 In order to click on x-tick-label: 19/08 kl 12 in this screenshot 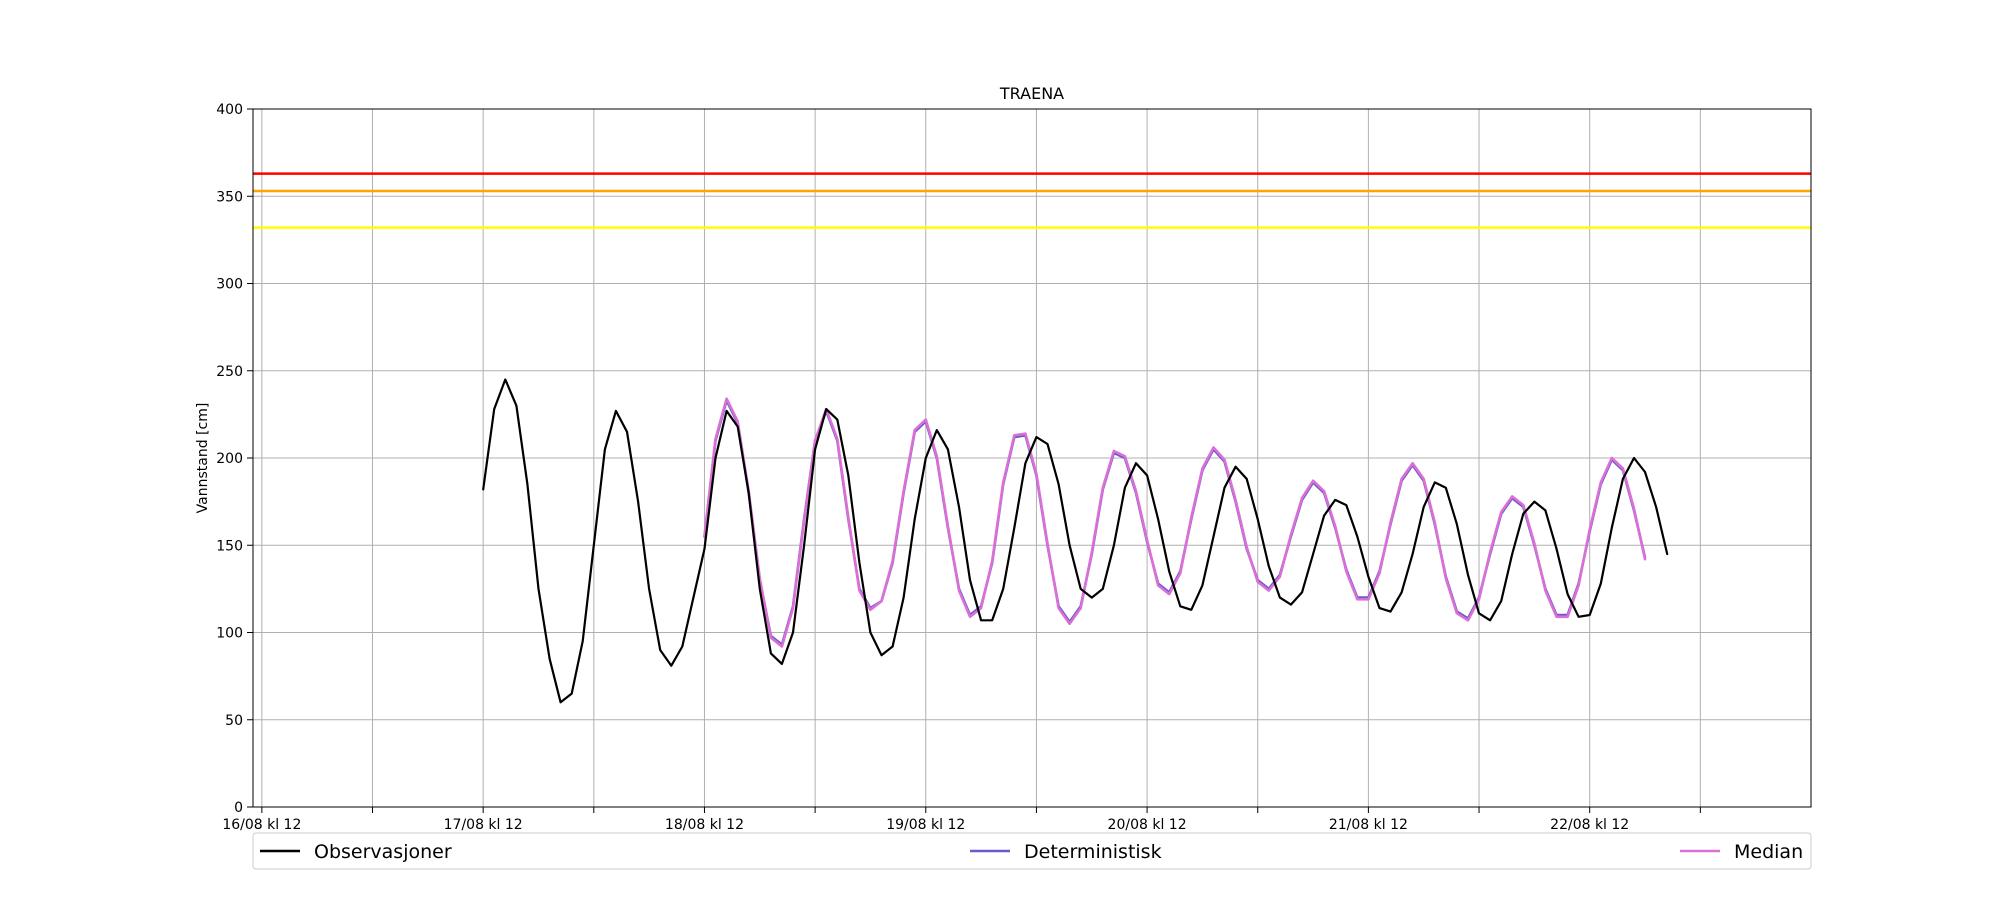, I will do `click(925, 825)`.